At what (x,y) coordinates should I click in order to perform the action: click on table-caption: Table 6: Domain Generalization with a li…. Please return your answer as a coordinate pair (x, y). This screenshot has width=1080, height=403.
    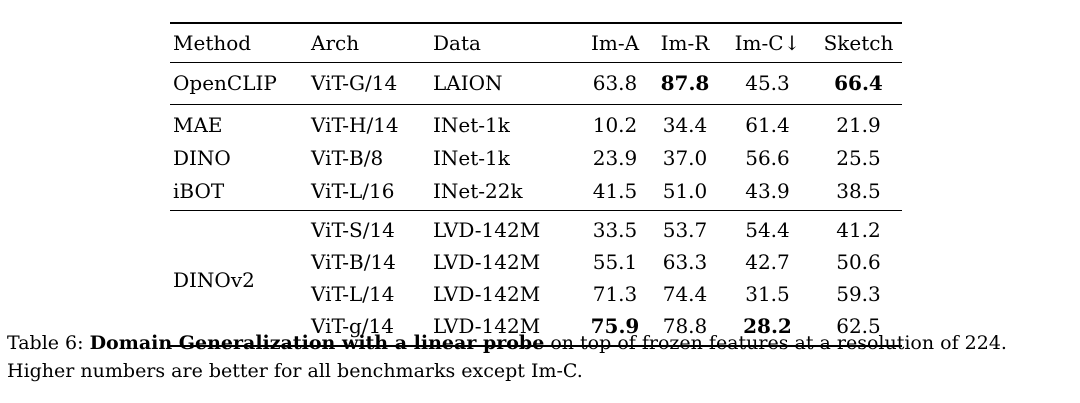
    Looking at the image, I should click on (542, 357).